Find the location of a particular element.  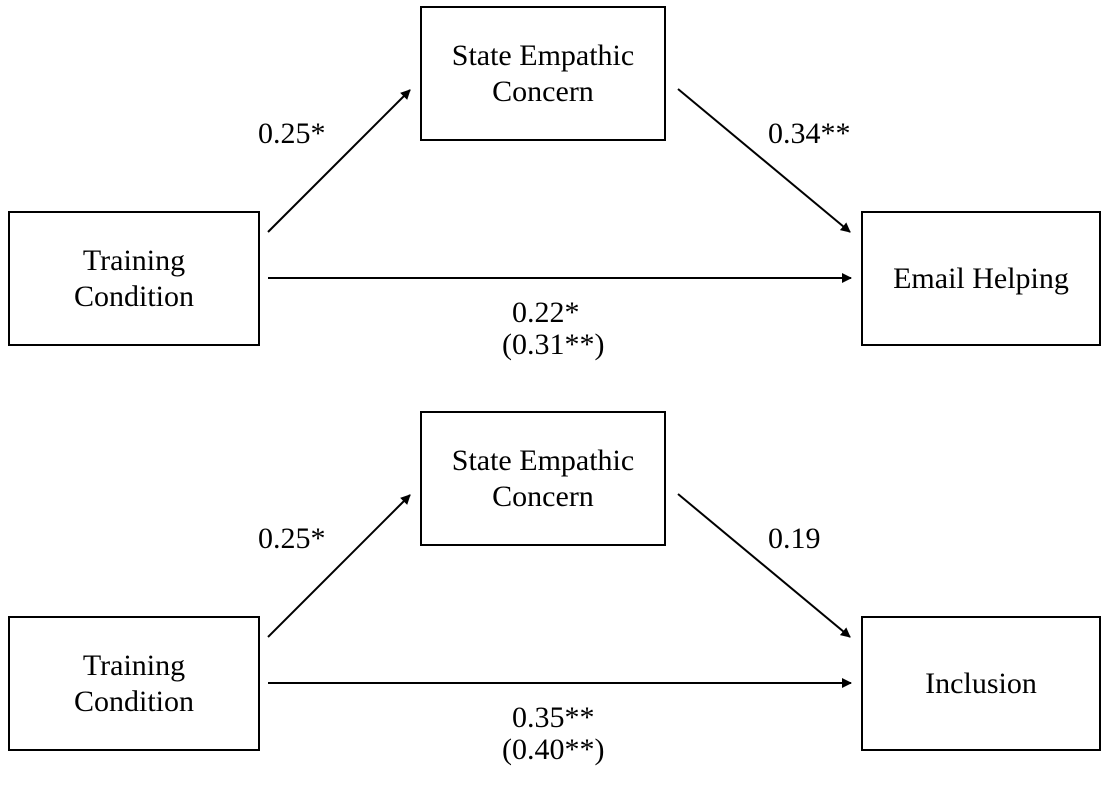

path-c-direct-coefficient: 0.35** is located at coordinates (553, 717).